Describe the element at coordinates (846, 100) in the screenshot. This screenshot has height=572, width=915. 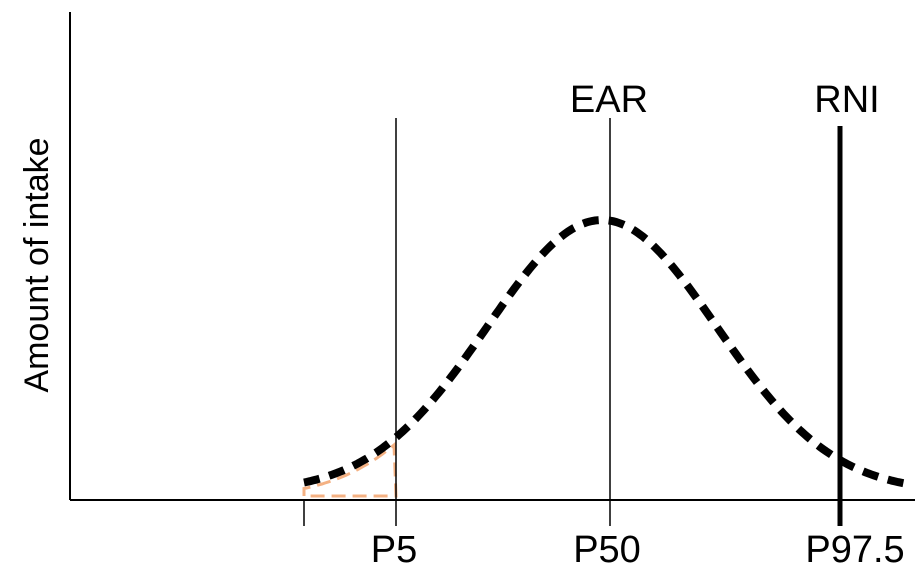
I see `rni-label: RNI` at that location.